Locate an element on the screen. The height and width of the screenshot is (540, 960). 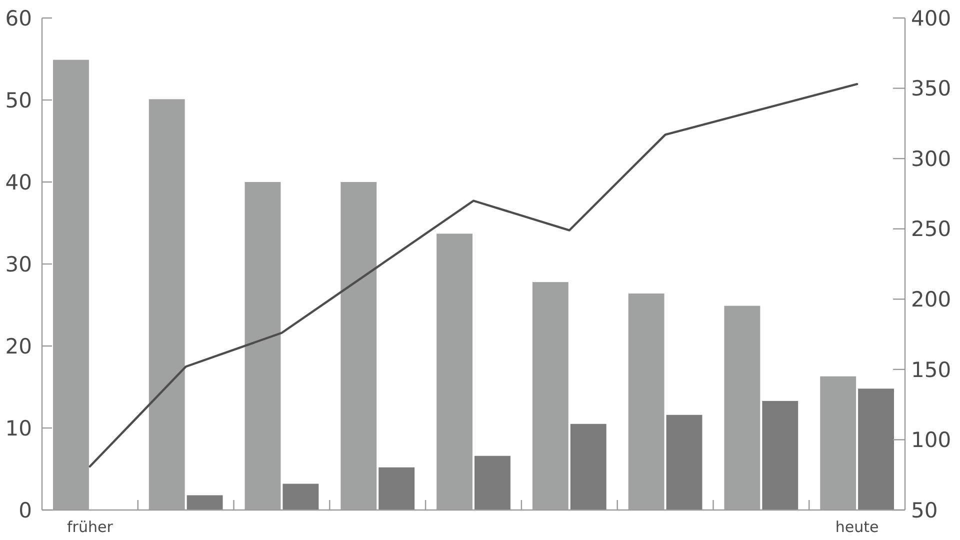
y2-tick-label: 350 is located at coordinates (931, 88).